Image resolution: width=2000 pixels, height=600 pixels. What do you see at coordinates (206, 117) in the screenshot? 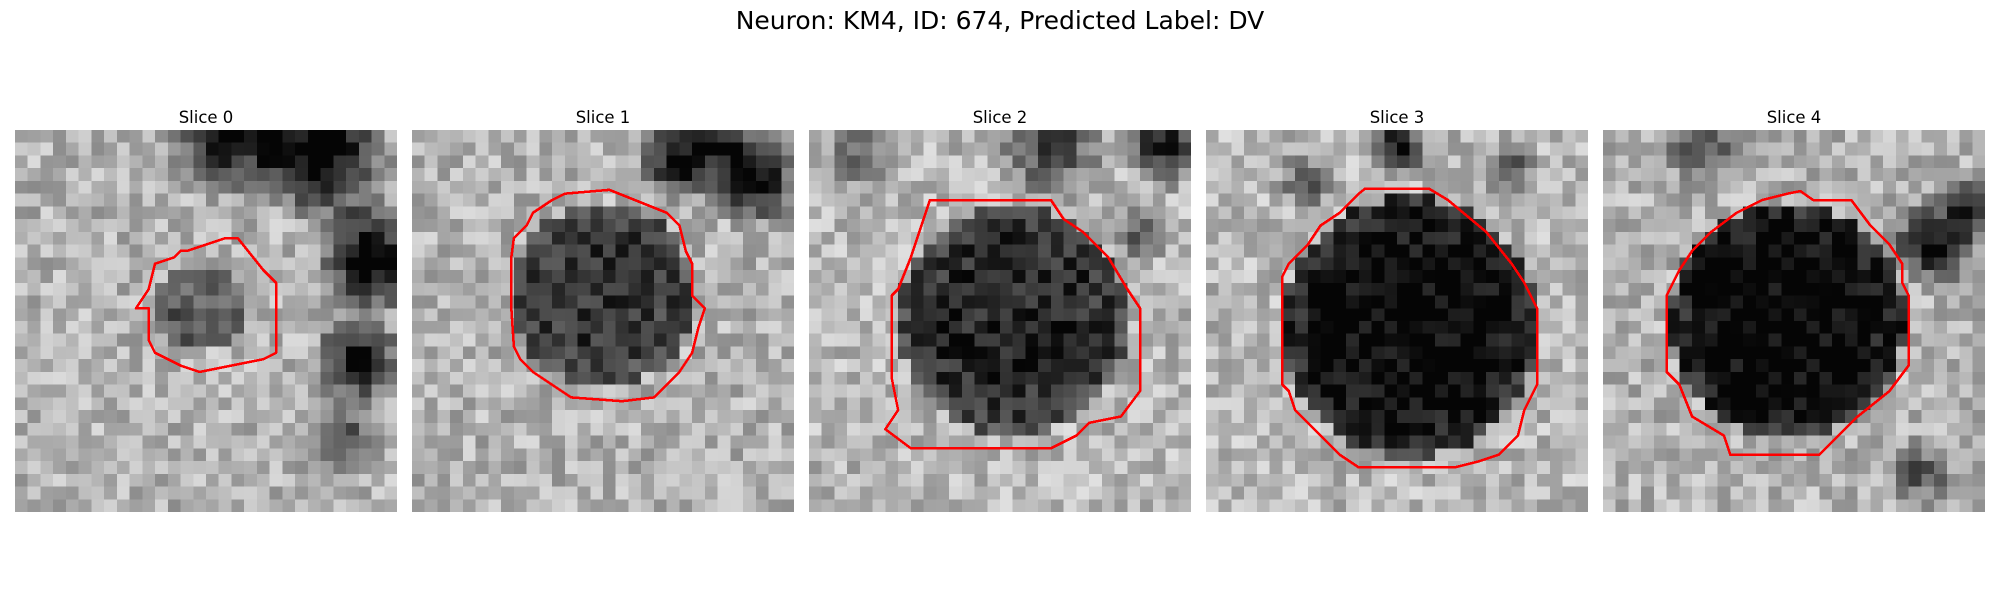
I see `slice-title-0: Slice 0` at bounding box center [206, 117].